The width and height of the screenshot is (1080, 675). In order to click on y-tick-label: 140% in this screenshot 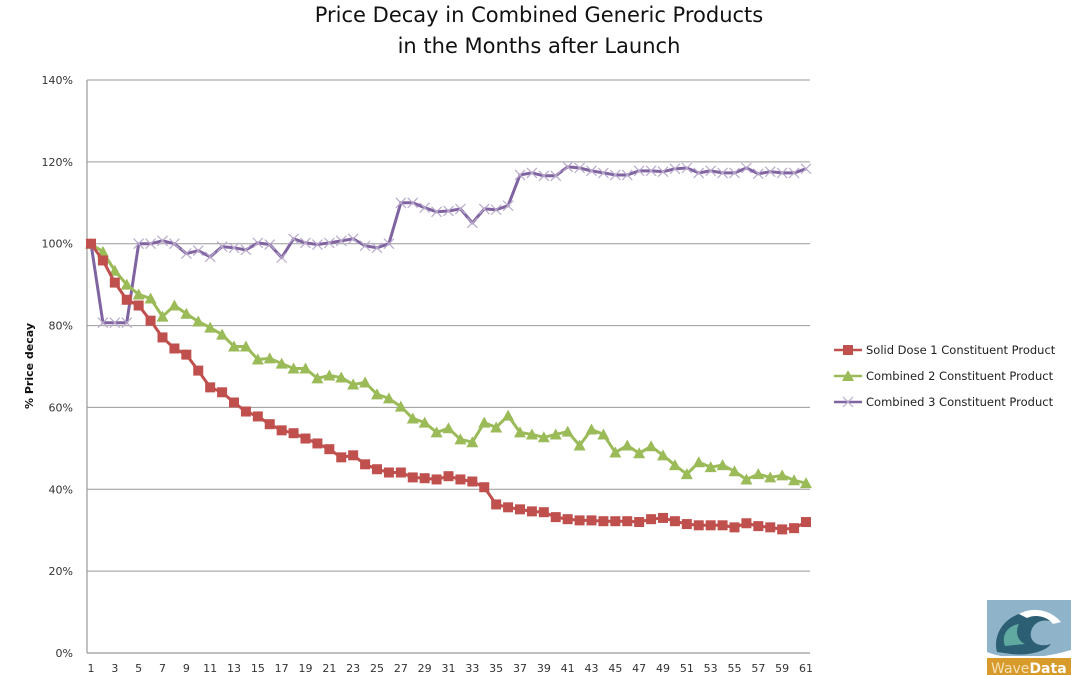, I will do `click(57, 80)`.